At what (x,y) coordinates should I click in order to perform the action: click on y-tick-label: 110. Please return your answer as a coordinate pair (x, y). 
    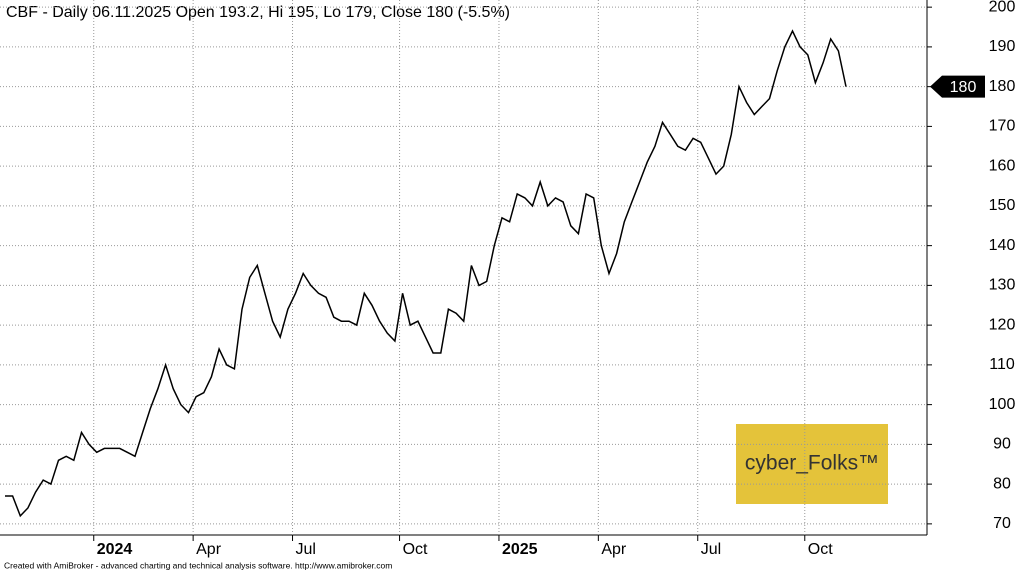
    Looking at the image, I should click on (1002, 364).